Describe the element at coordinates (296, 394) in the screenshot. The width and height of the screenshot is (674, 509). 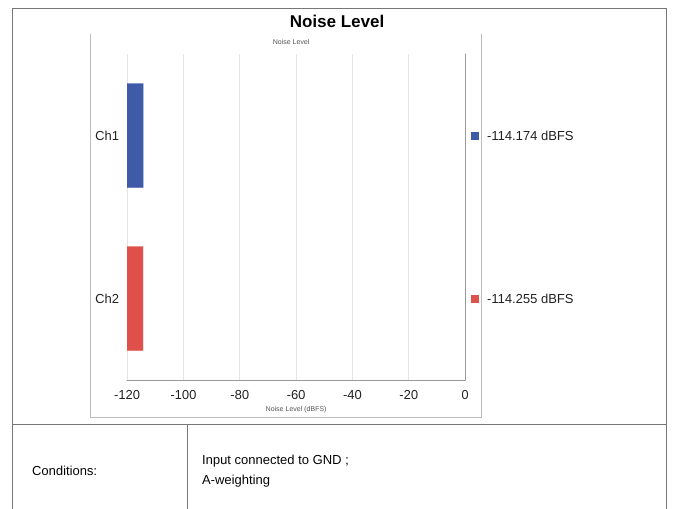
I see `x-tick-label: -60` at that location.